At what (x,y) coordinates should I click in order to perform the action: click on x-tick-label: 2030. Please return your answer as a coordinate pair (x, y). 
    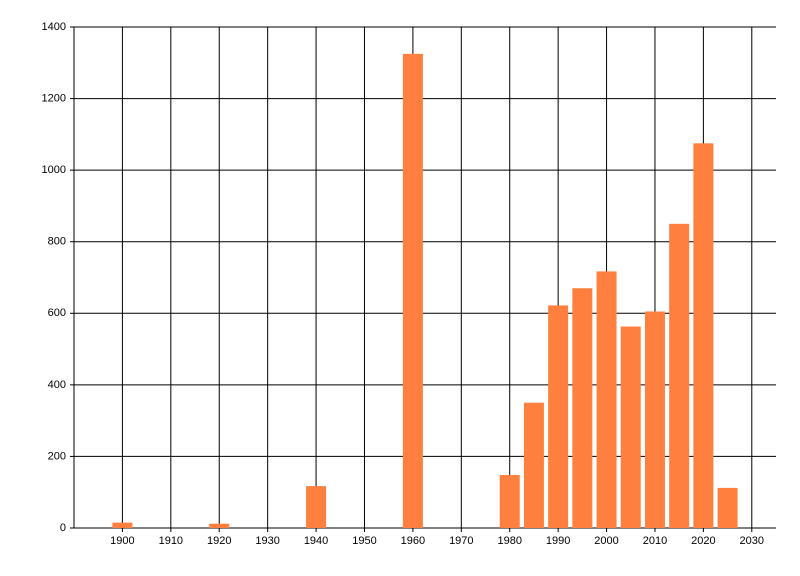
    Looking at the image, I should click on (752, 541).